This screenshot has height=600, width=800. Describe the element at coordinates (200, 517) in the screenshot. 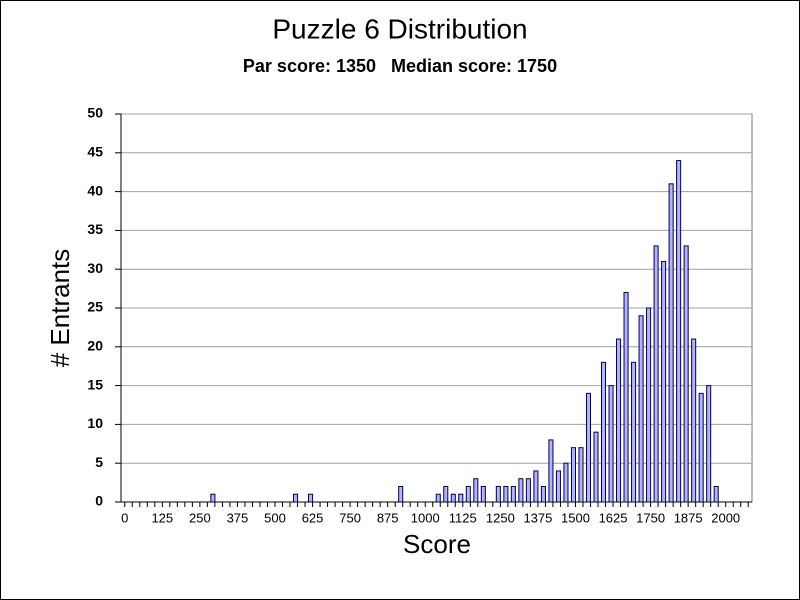

I see `x-tick-label: 250` at that location.